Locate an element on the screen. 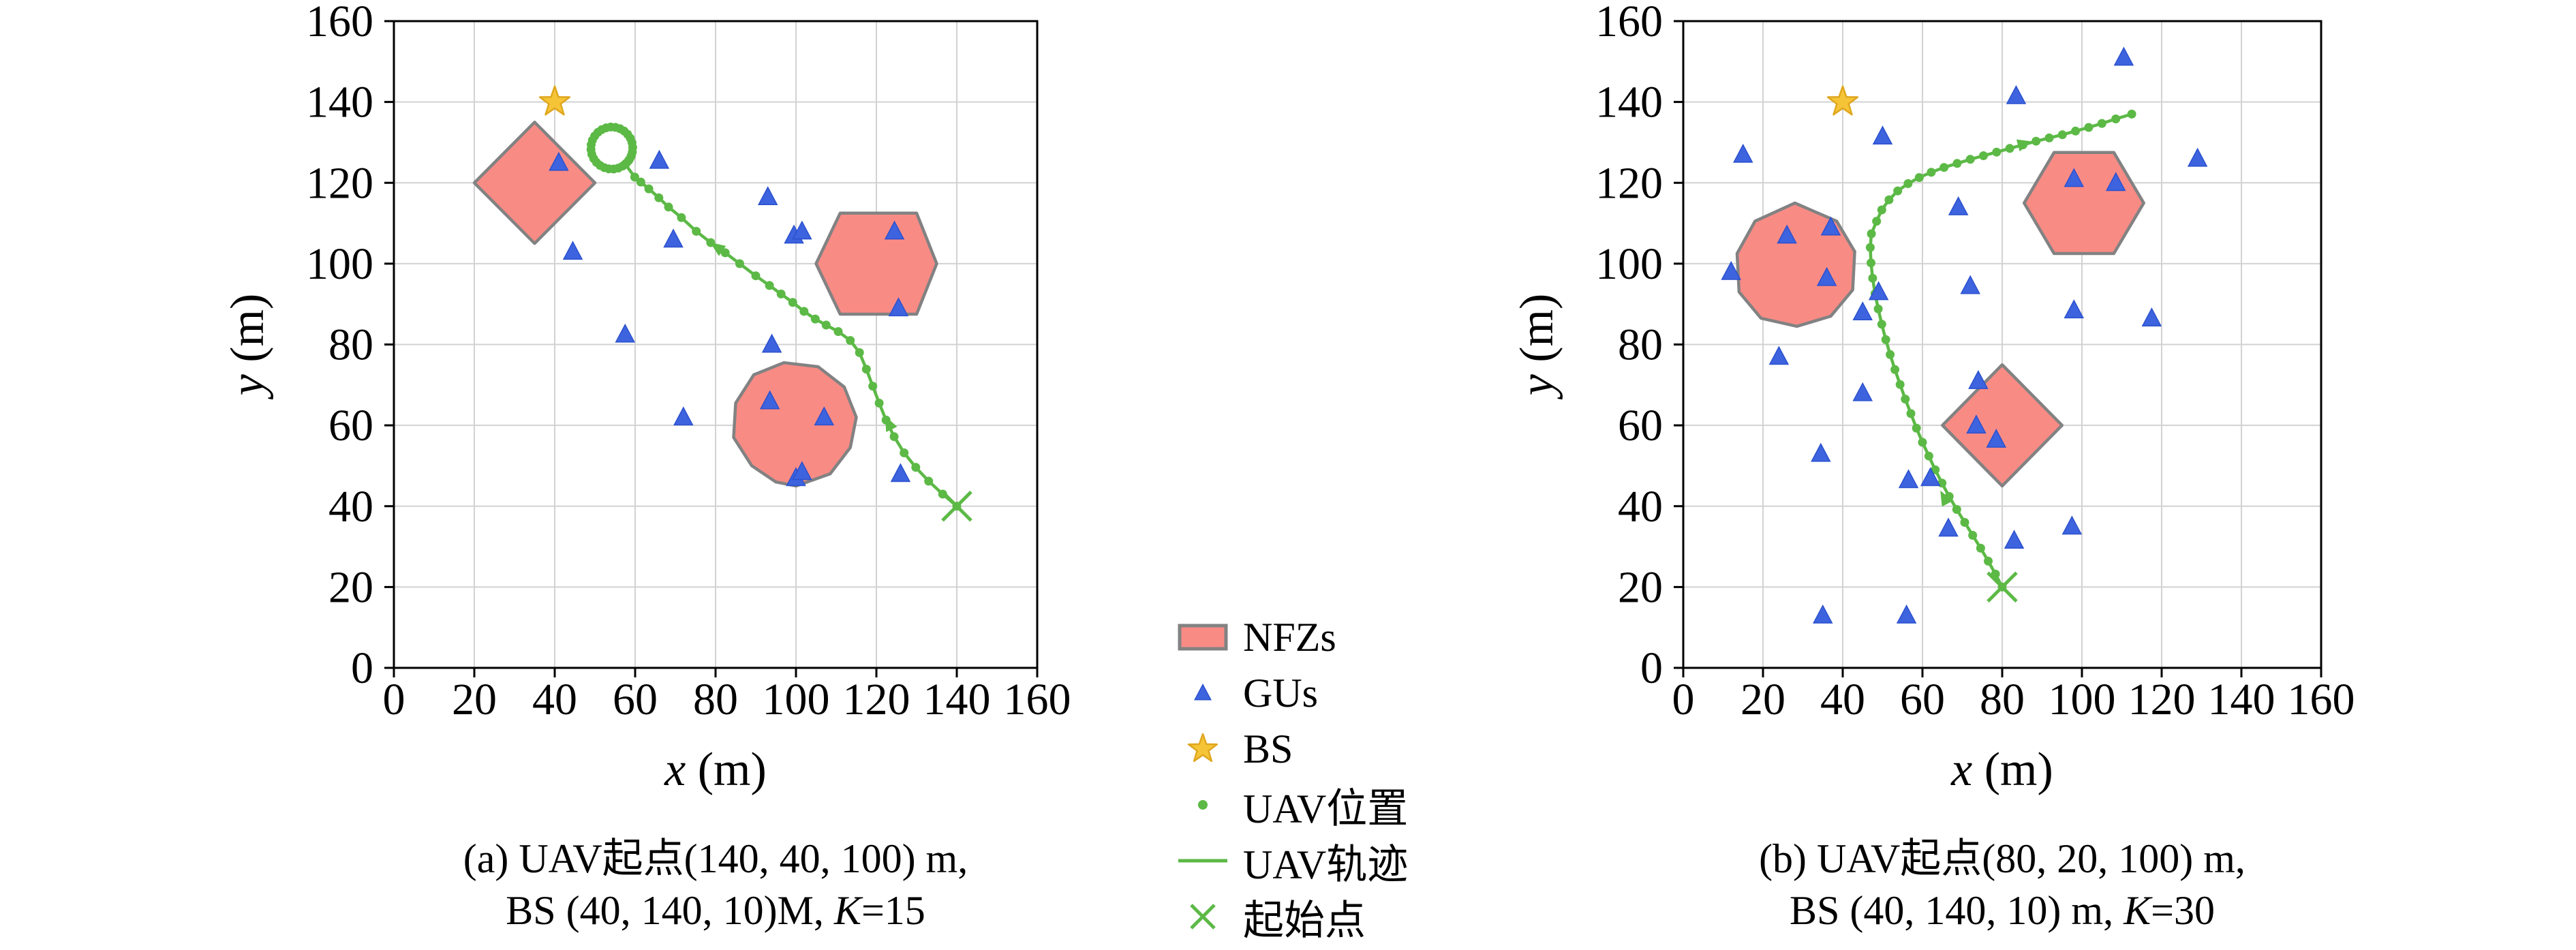  uav-line-icon is located at coordinates (1203, 861).